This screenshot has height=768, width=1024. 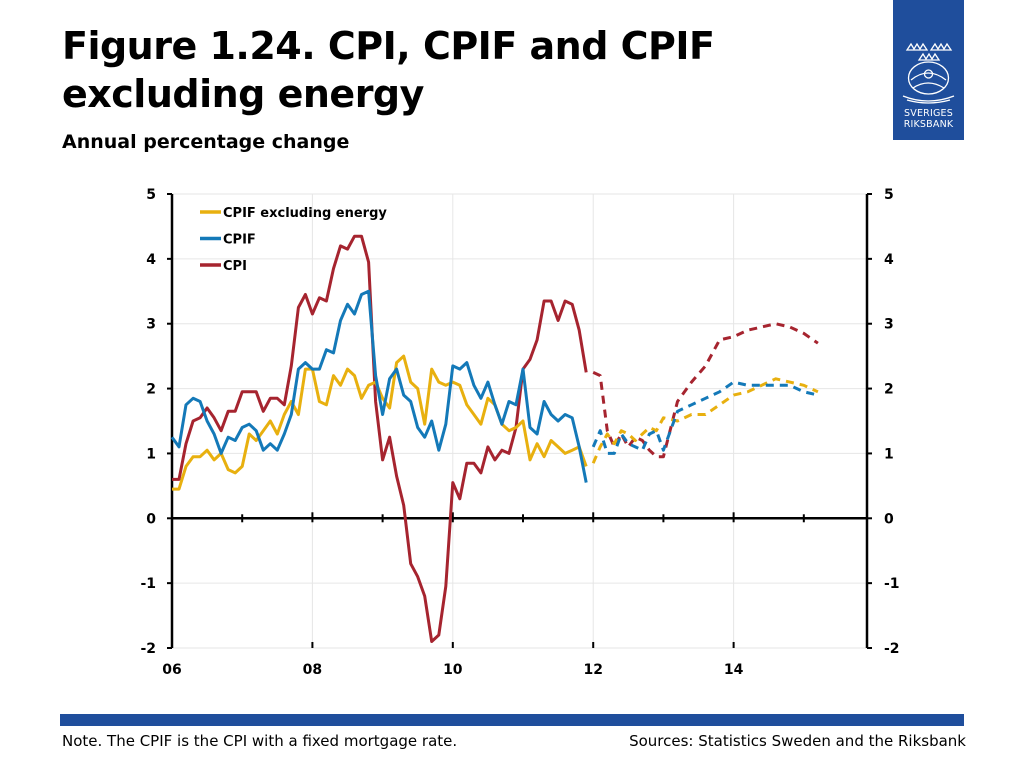 I want to click on legend-label-cpif-excluding-energy: CPIF excluding energy, so click(x=305, y=213).